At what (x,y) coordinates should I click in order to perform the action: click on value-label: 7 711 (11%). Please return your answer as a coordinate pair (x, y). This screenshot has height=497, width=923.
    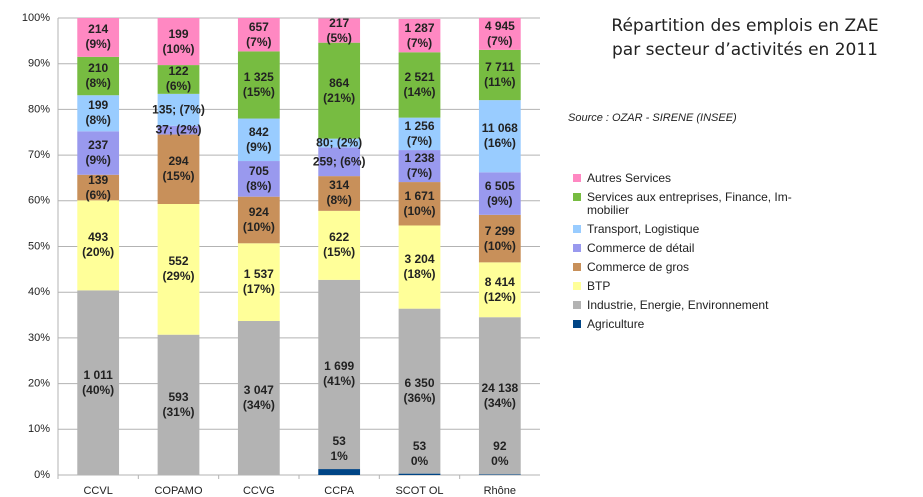
    Looking at the image, I should click on (500, 74).